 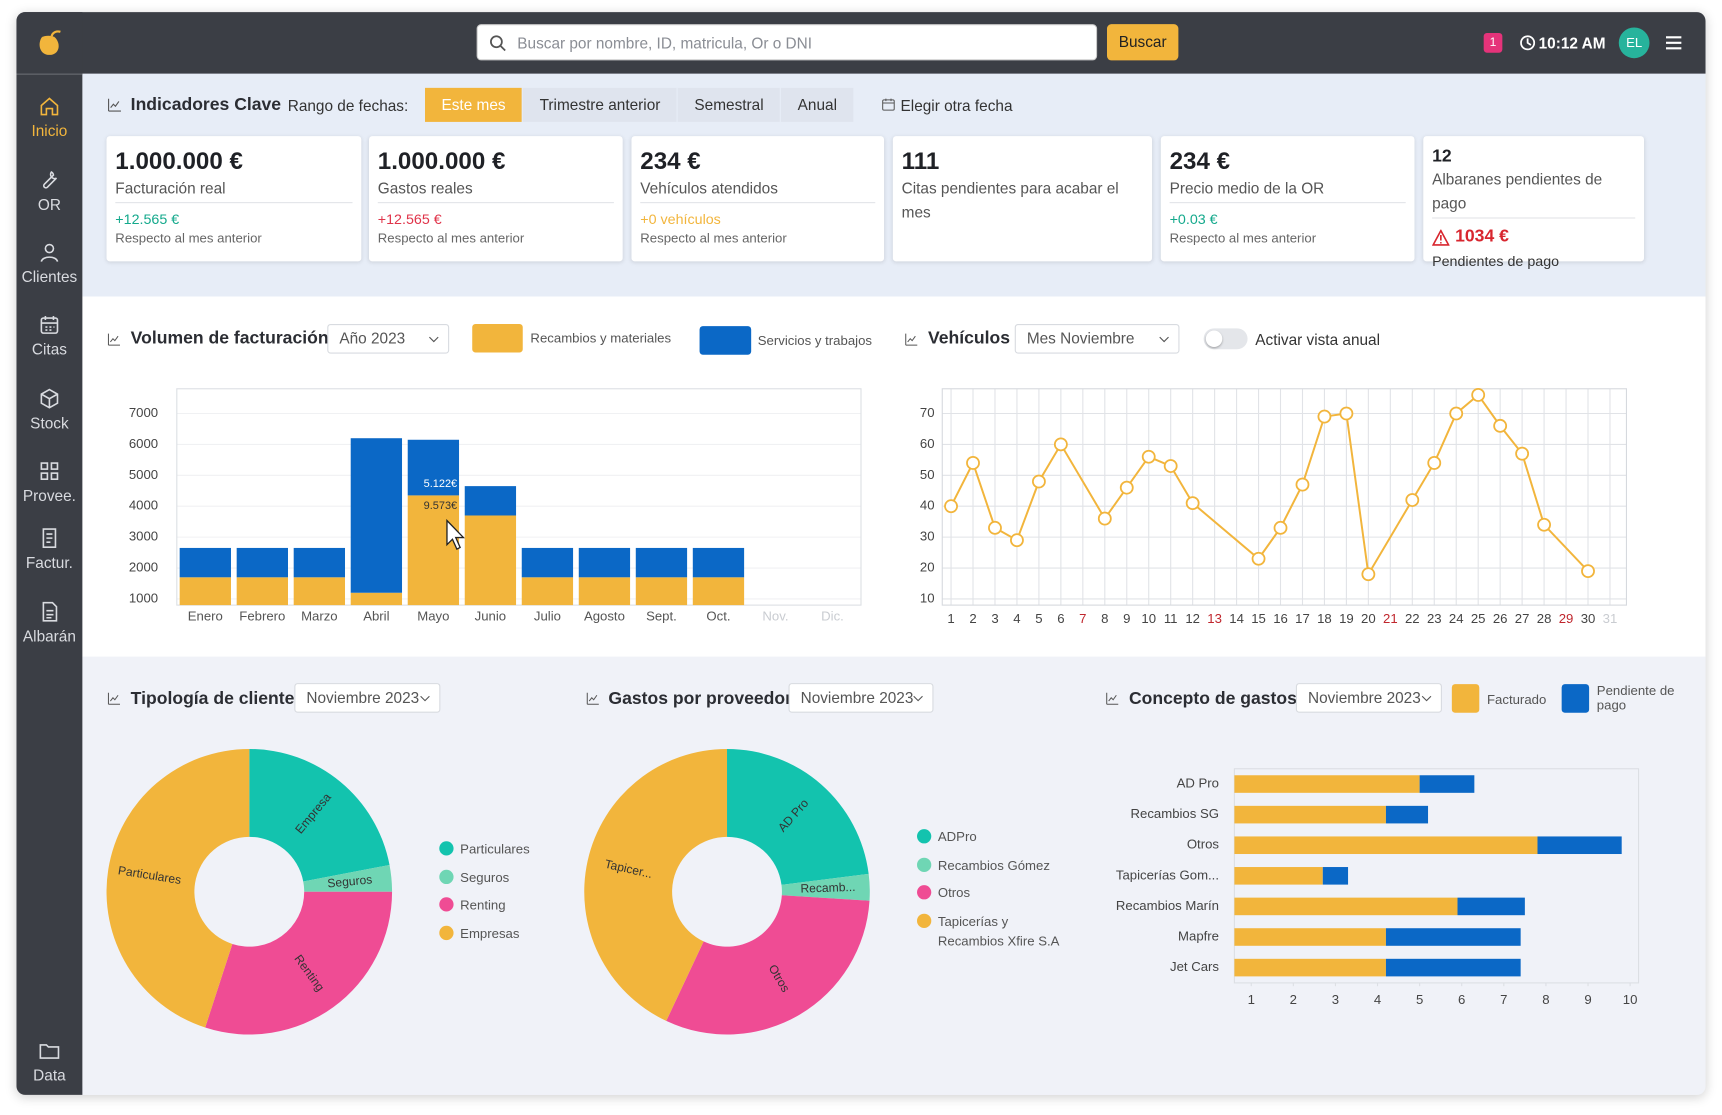 What do you see at coordinates (1097, 338) in the screenshot?
I see `period-select: Mes Noviembre` at bounding box center [1097, 338].